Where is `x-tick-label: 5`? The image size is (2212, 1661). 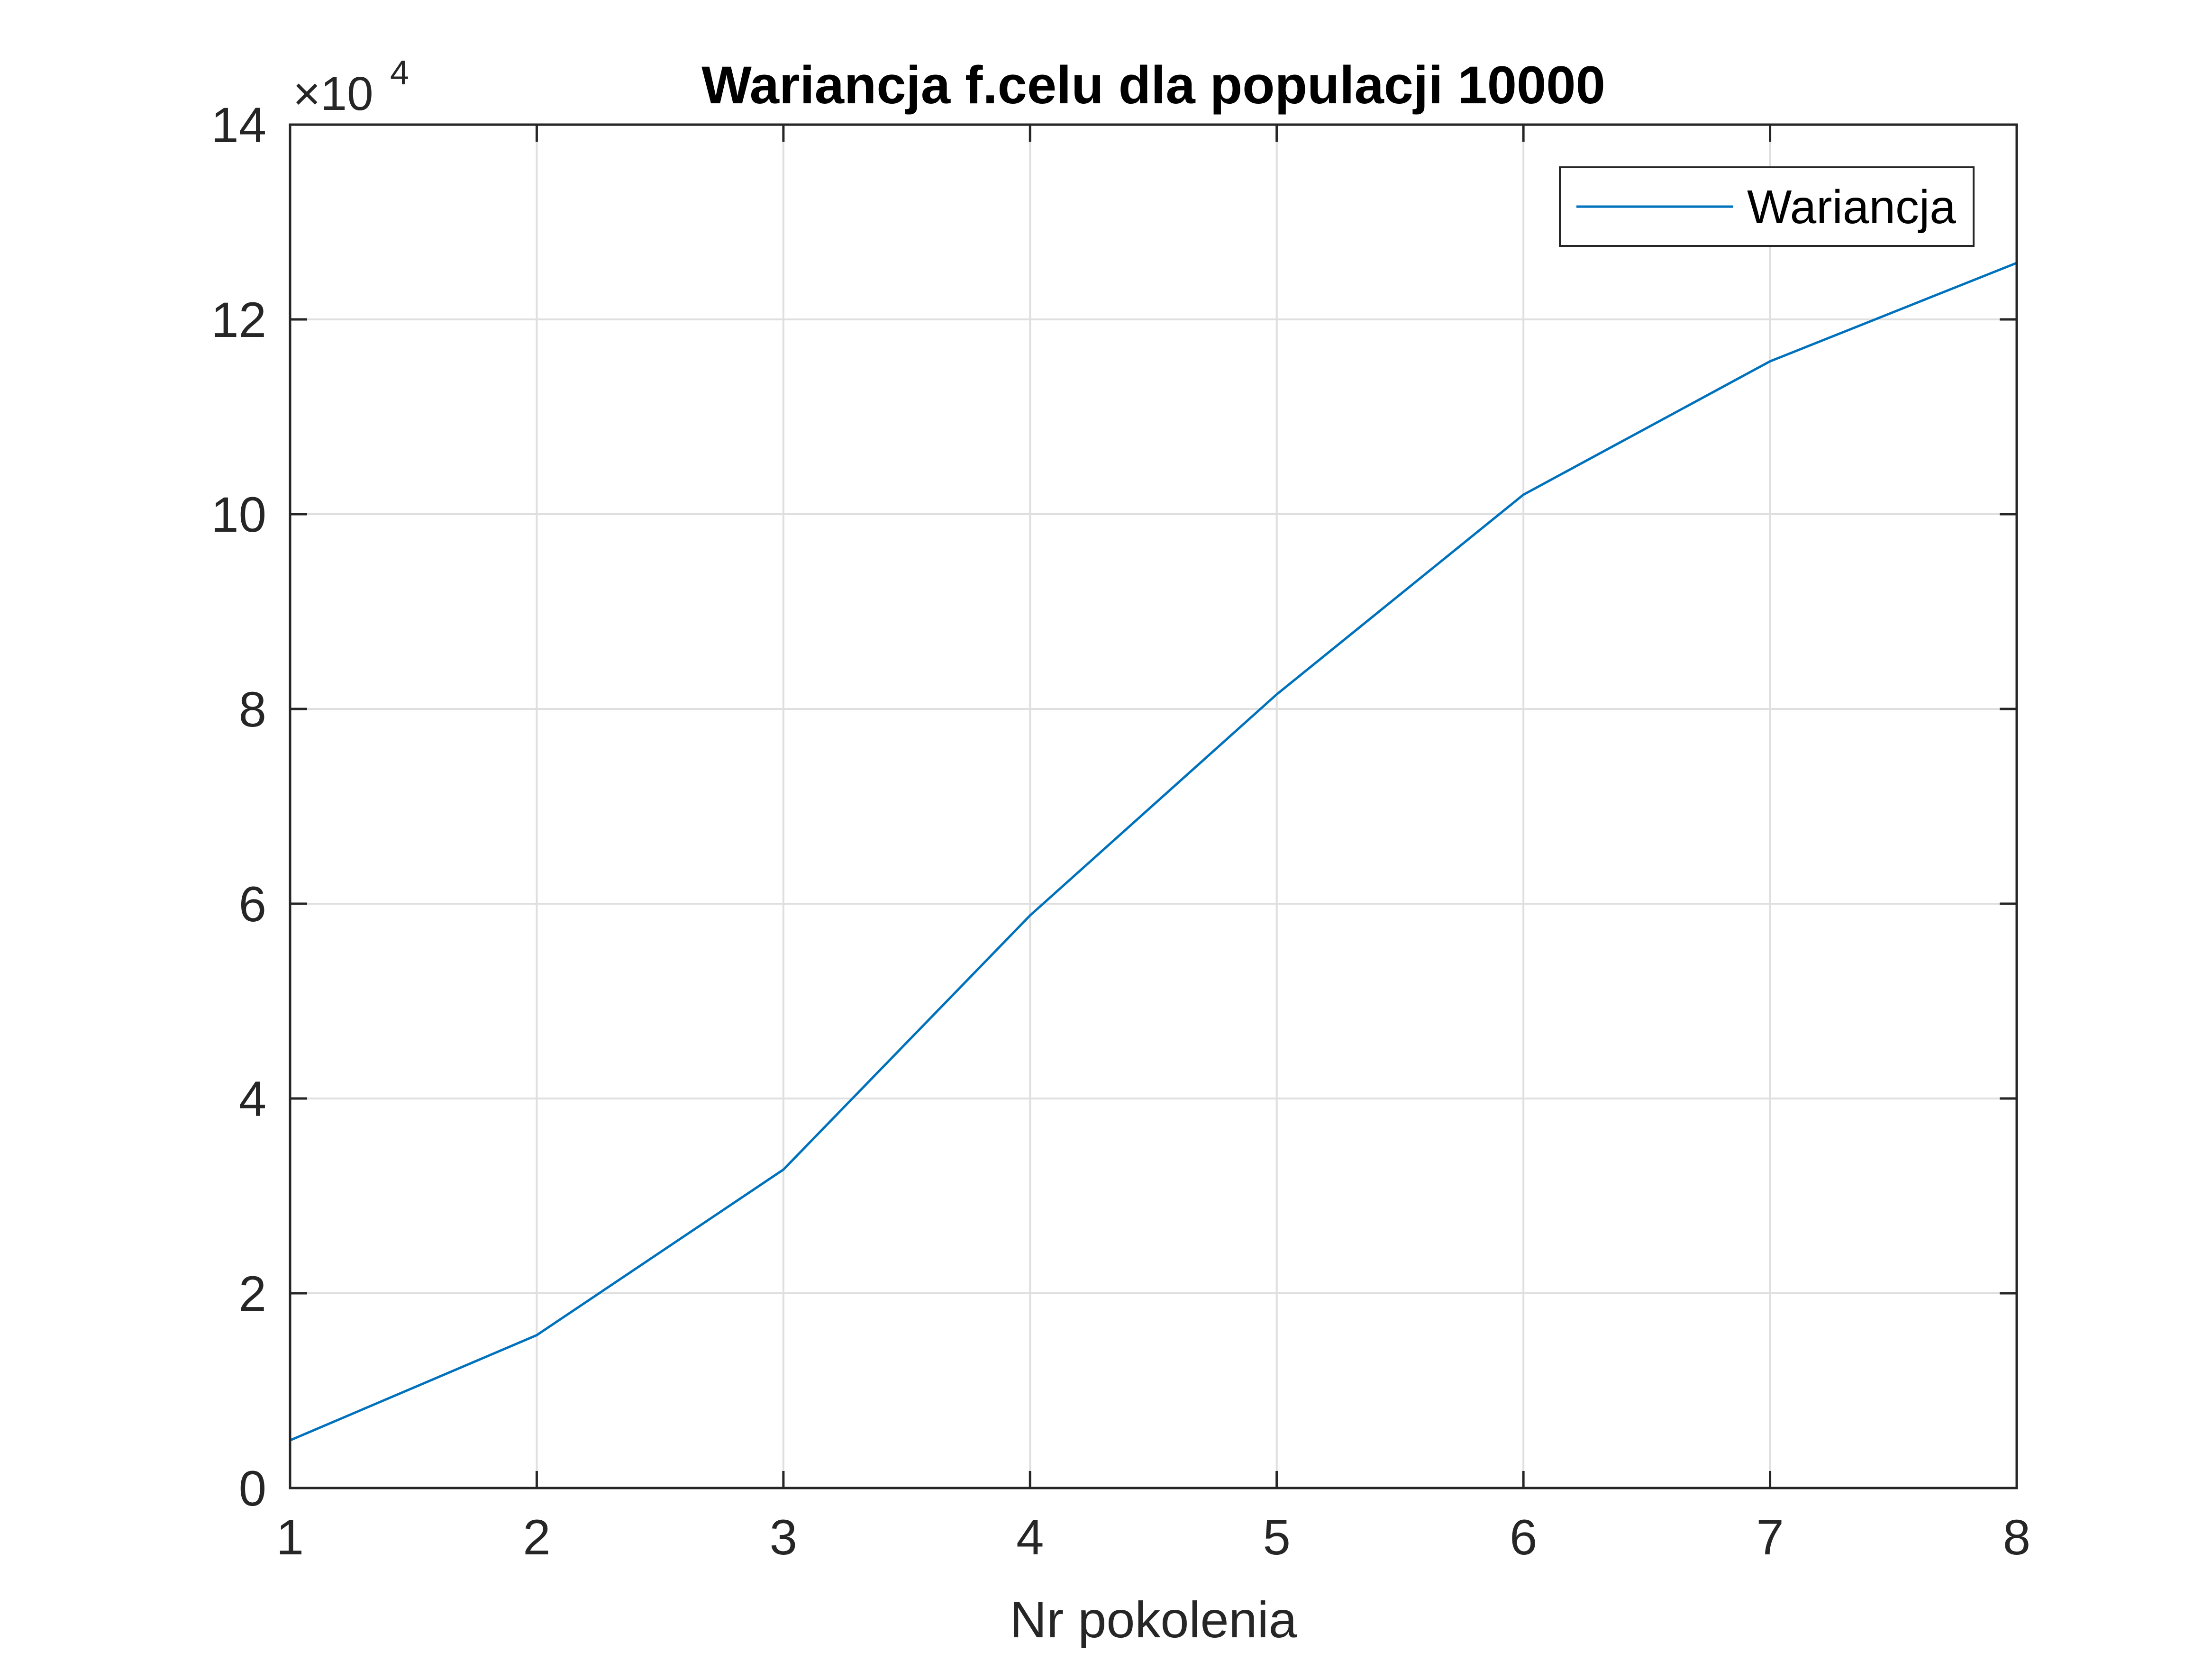
x-tick-label: 5 is located at coordinates (1277, 1538).